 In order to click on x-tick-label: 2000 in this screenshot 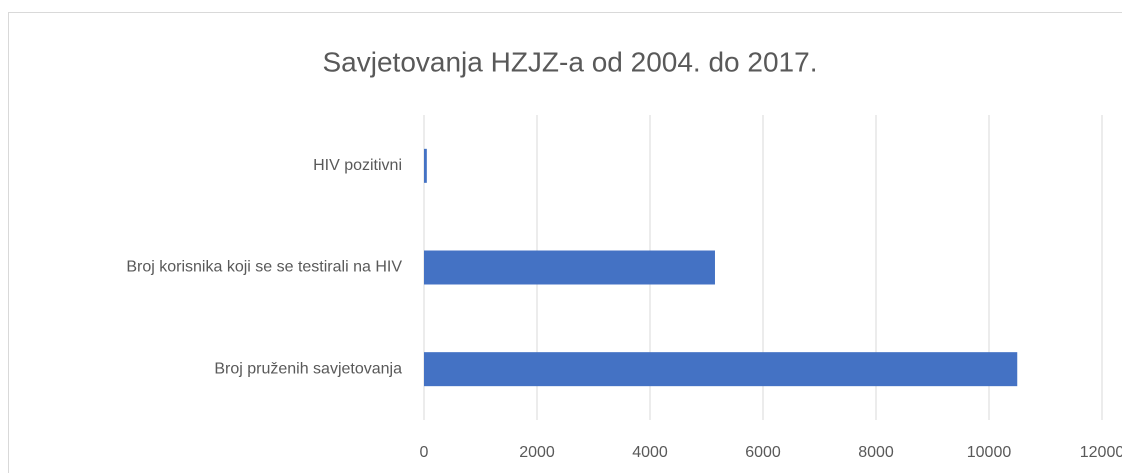, I will do `click(537, 452)`.